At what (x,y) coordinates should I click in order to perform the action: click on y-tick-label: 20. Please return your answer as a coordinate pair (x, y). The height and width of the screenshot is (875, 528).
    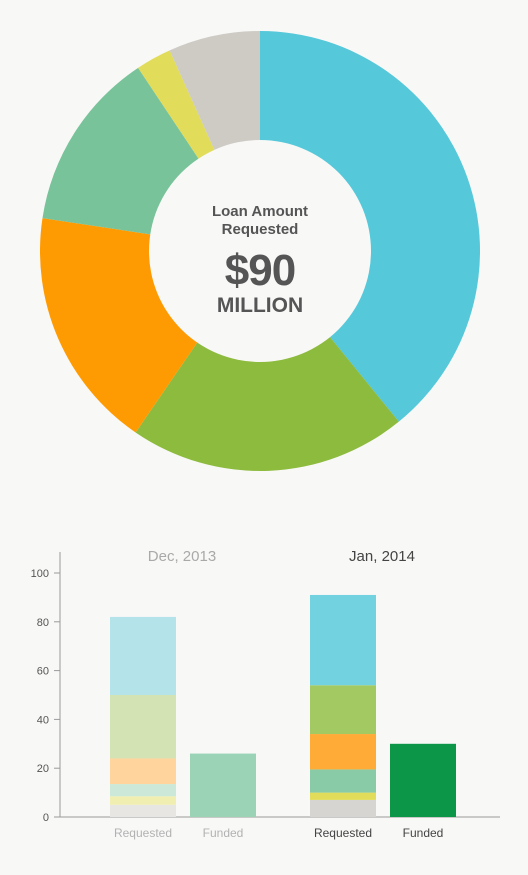
    Looking at the image, I should click on (43, 769).